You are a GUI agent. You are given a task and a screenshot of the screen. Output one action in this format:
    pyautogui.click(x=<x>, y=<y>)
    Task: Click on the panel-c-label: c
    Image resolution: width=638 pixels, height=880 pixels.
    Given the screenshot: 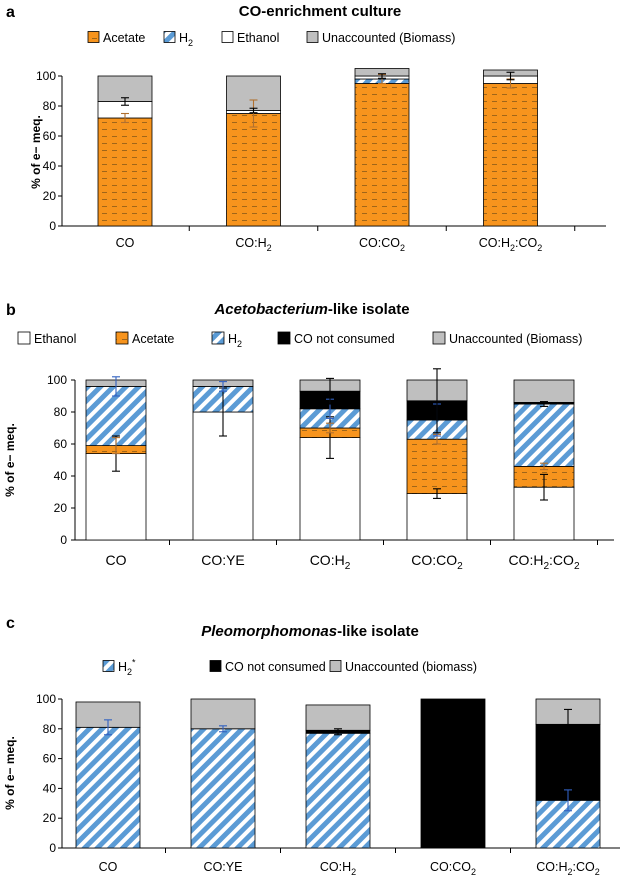 What is the action you would take?
    pyautogui.click(x=10, y=623)
    